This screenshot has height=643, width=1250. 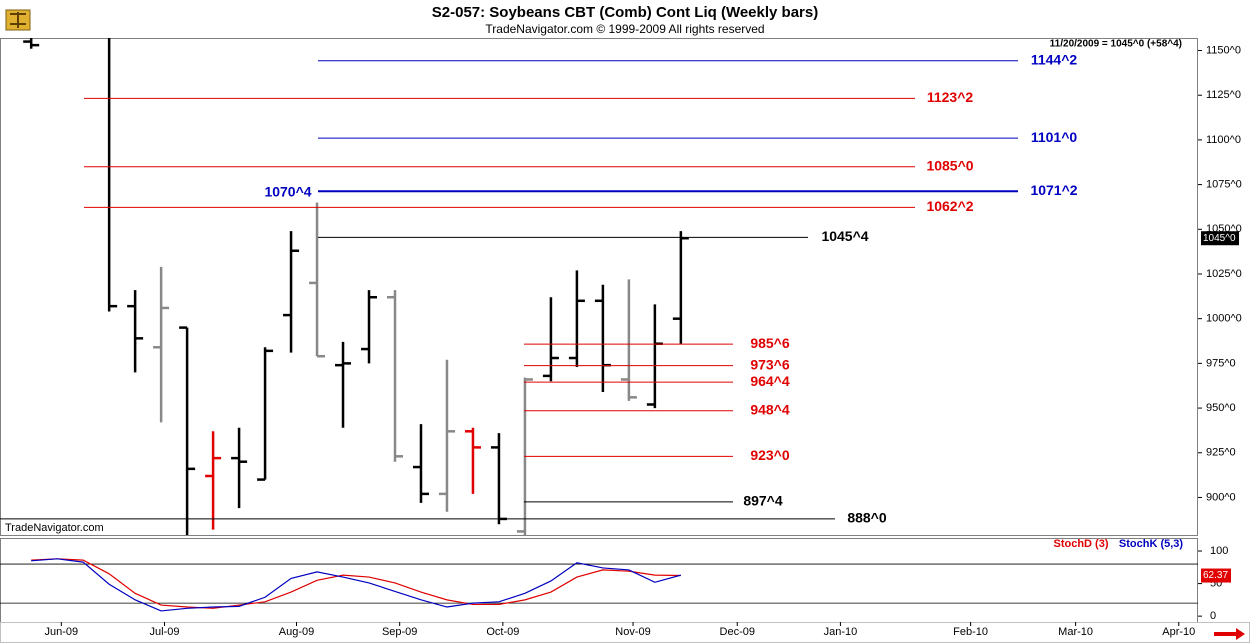 I want to click on level-label: 964^4, so click(x=770, y=381).